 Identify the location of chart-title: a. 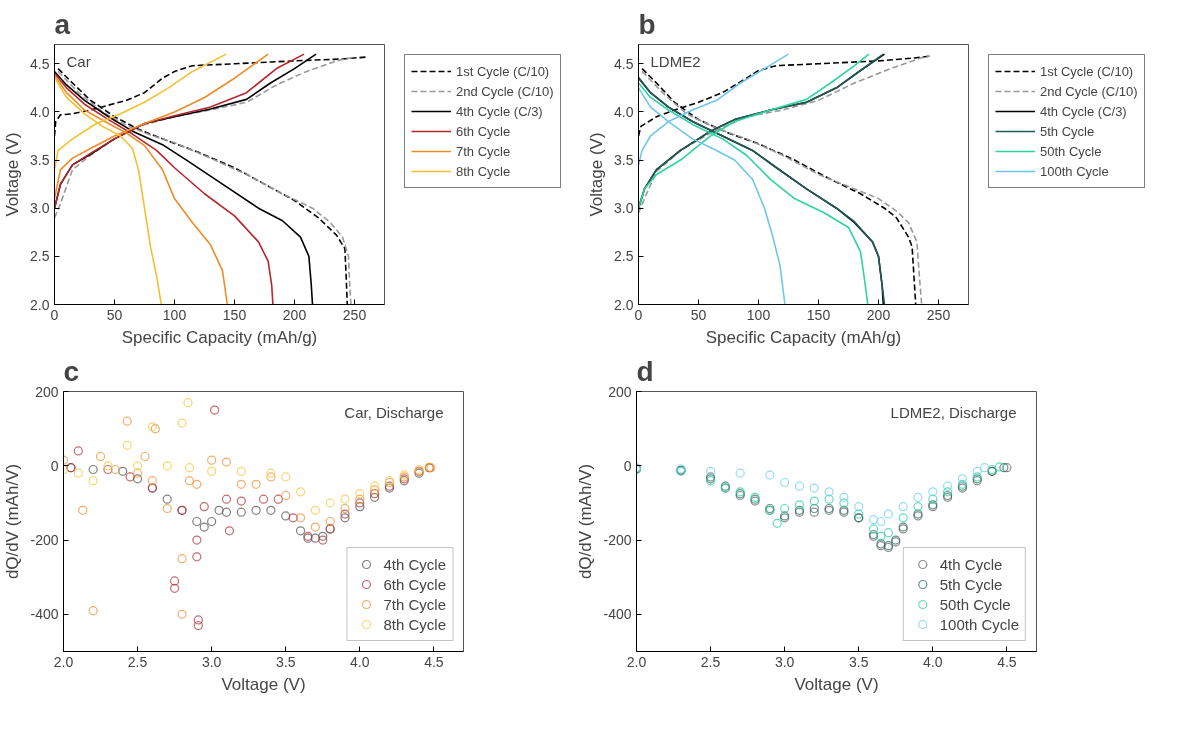
(62, 24).